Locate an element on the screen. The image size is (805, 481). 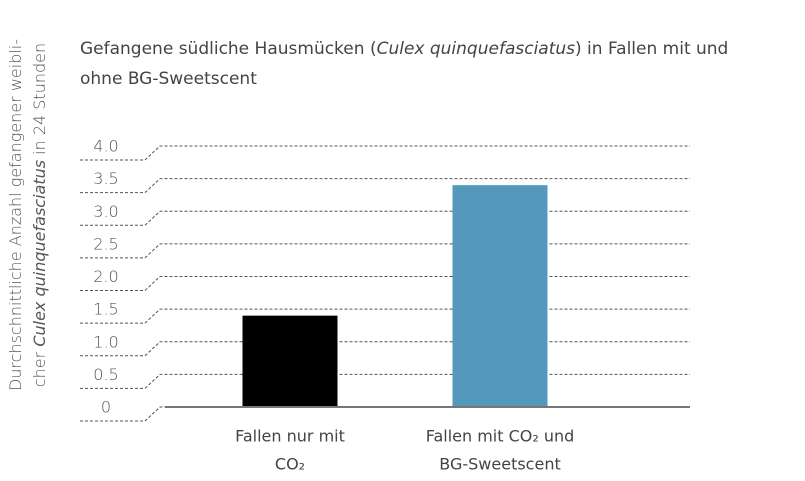
title-part: Culex quinquefasciatus is located at coordinates (476, 49).